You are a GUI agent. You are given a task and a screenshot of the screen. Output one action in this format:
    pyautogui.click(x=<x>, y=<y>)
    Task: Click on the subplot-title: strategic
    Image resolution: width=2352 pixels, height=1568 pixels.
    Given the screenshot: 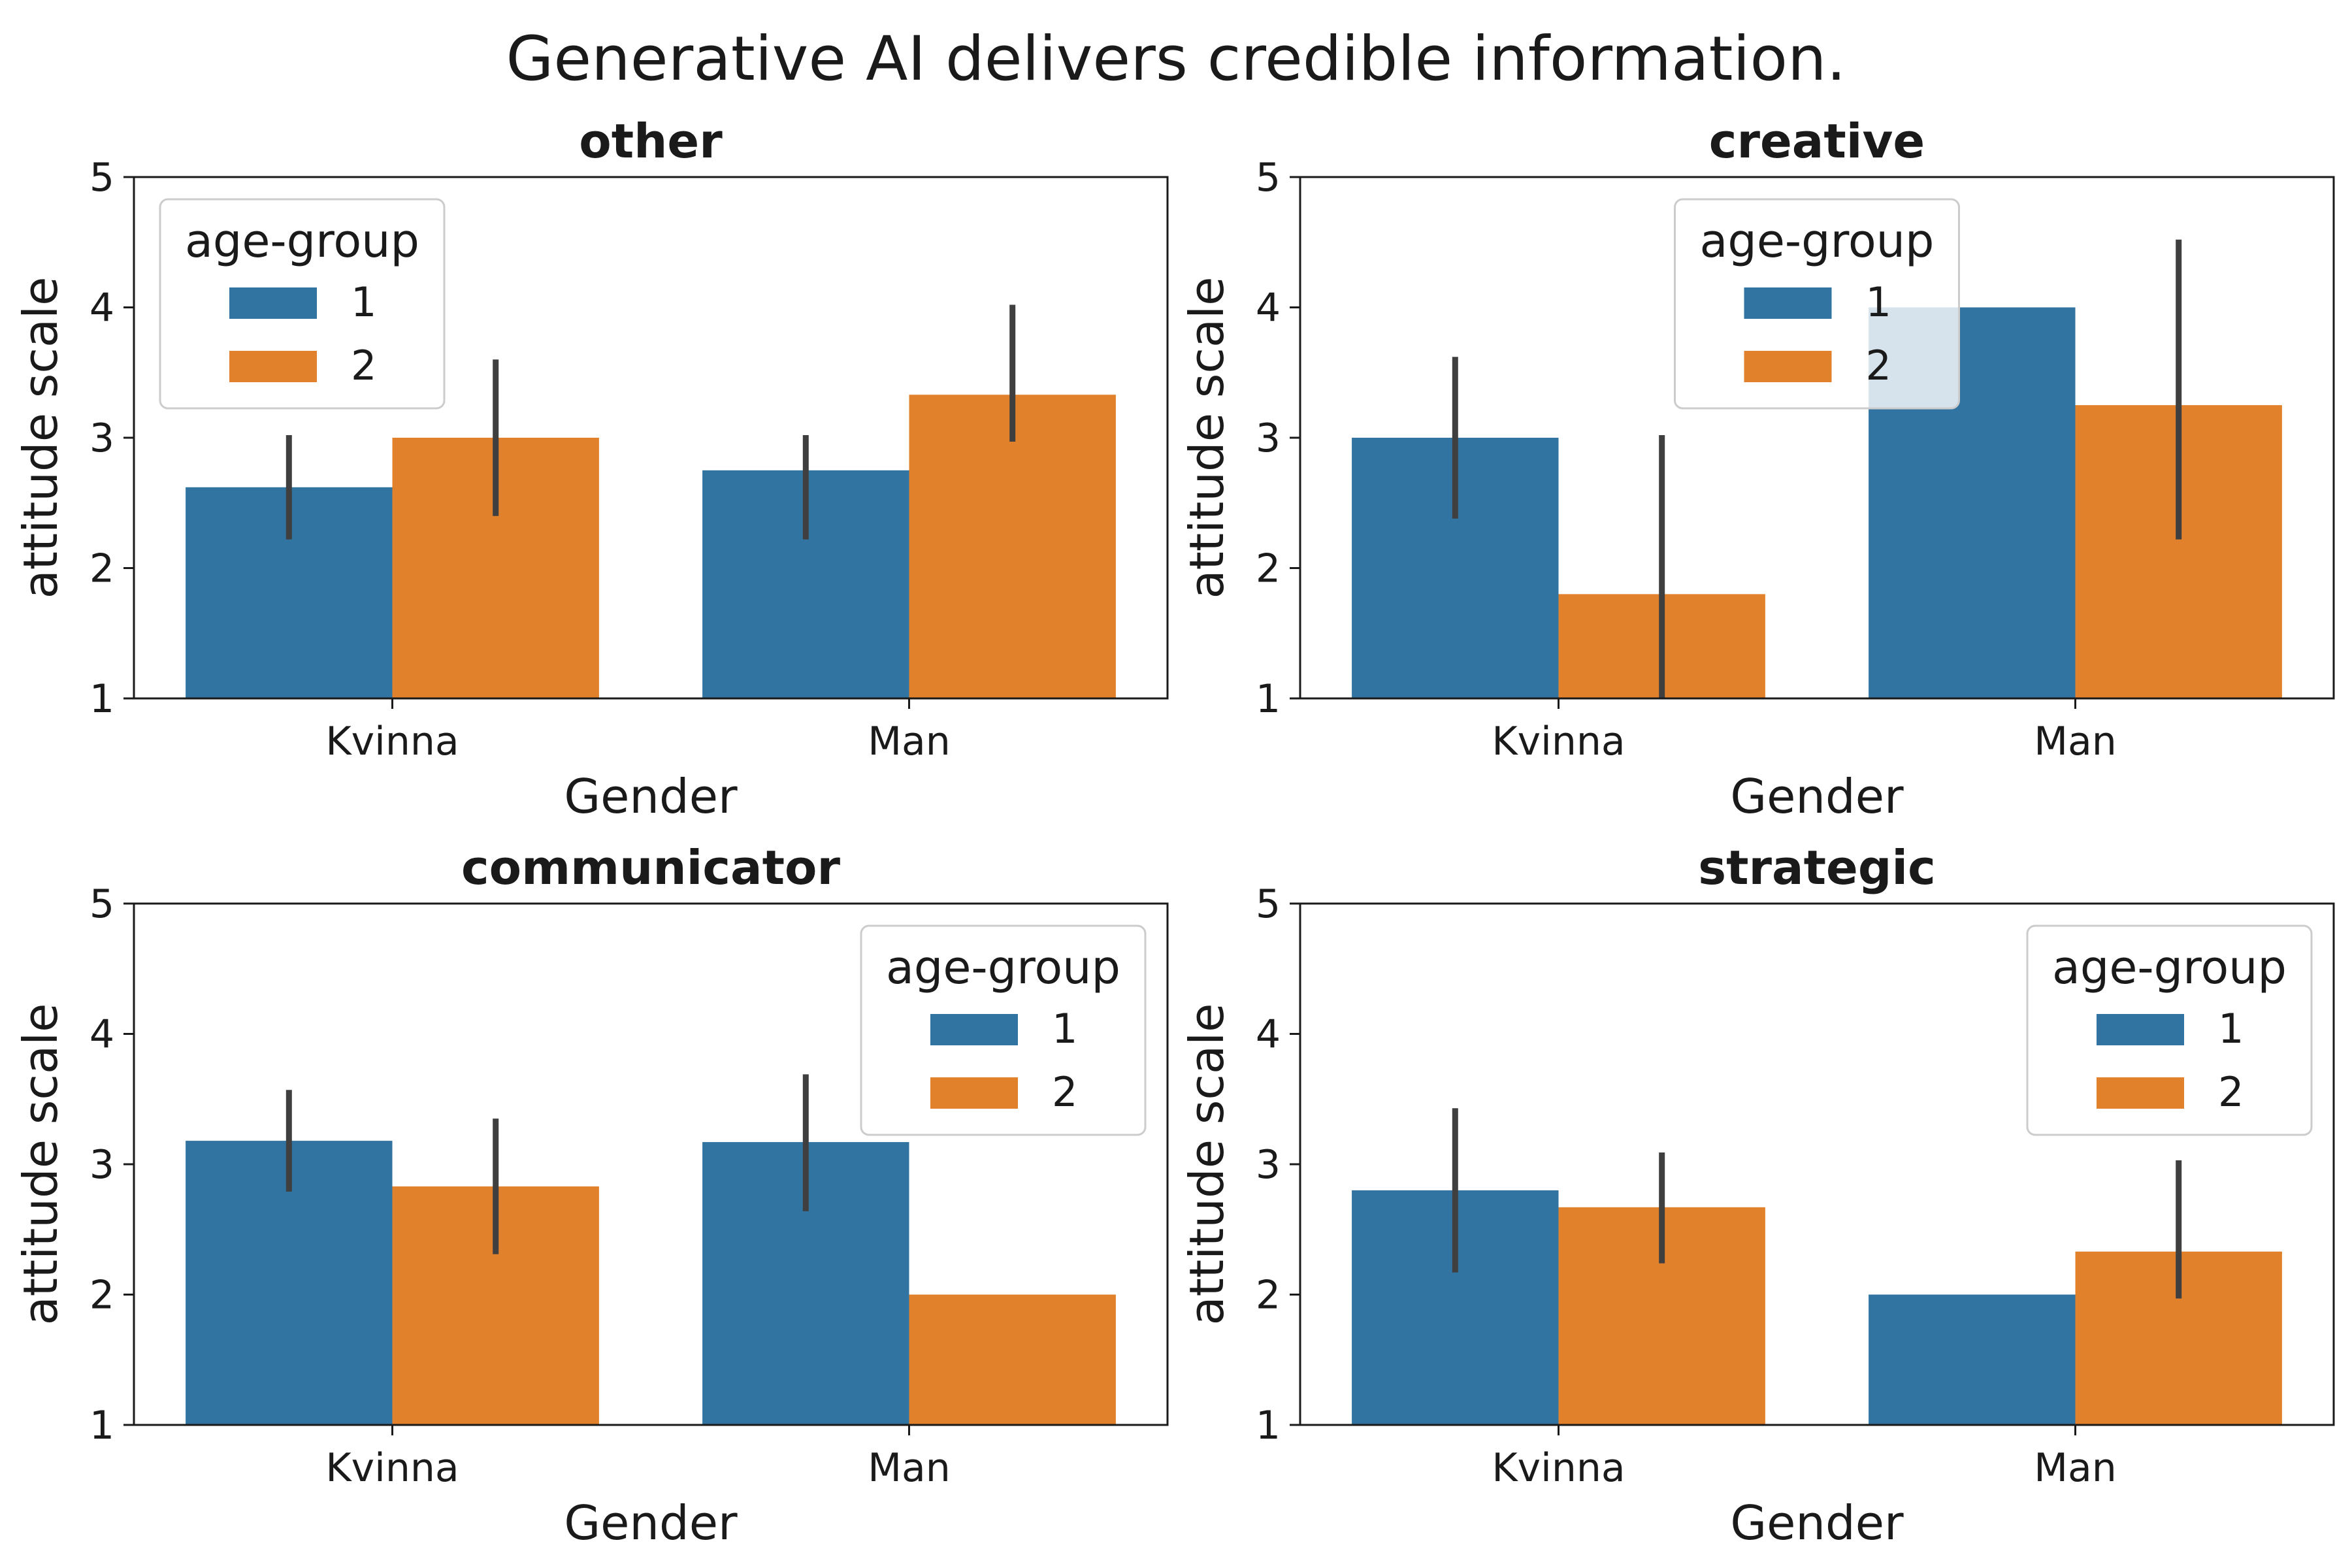 What is the action you would take?
    pyautogui.click(x=1817, y=867)
    